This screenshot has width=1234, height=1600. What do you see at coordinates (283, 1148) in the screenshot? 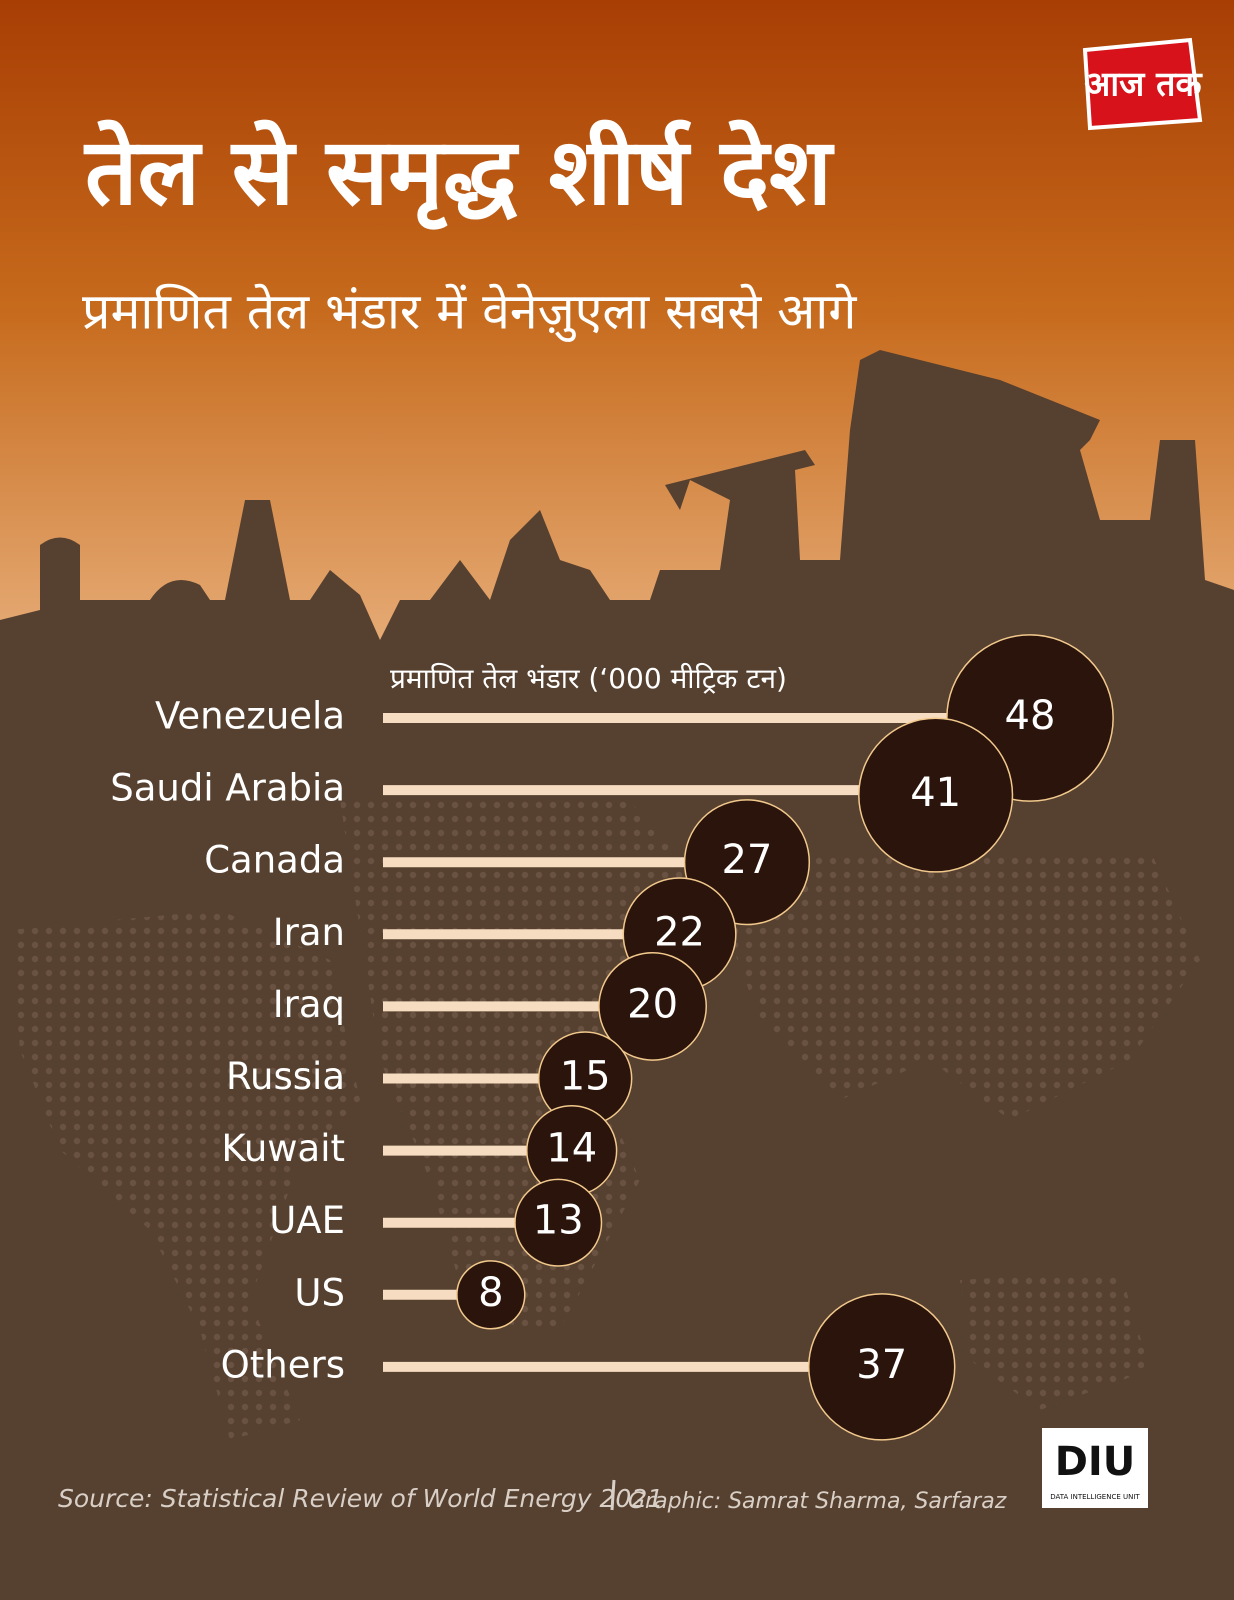
I see `category-label: Kuwait` at bounding box center [283, 1148].